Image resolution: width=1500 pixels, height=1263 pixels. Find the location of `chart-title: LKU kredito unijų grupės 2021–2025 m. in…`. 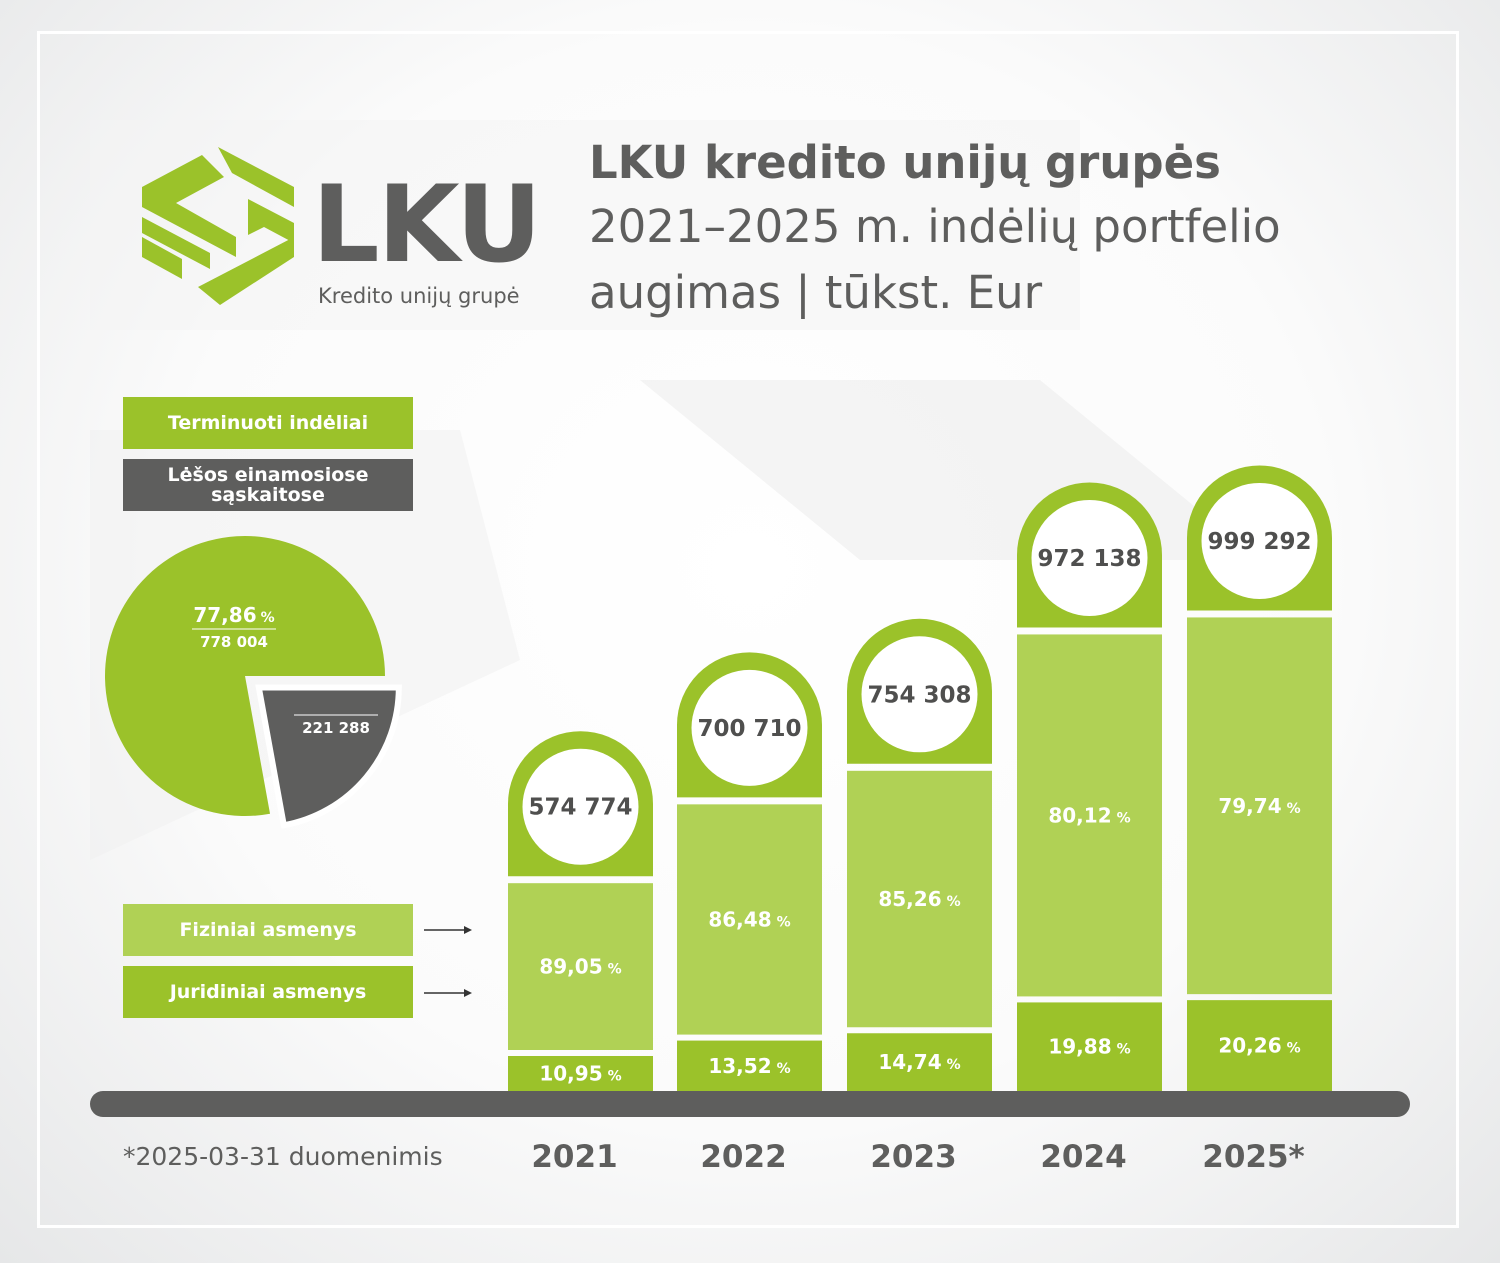

chart-title: LKU kredito unijų grupės 2021–2025 m. in… is located at coordinates (1019, 229).